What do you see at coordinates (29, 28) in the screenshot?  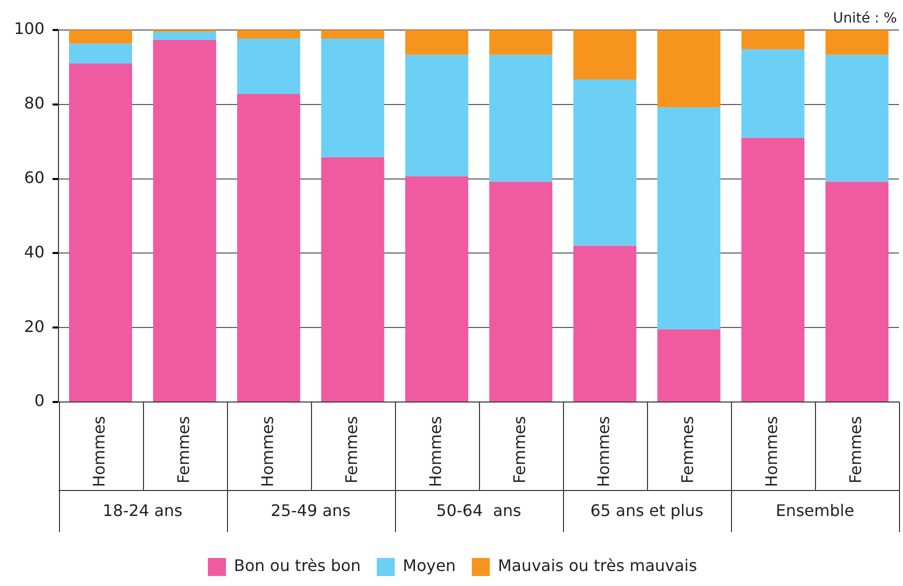 I see `y-tick-label: 100` at bounding box center [29, 28].